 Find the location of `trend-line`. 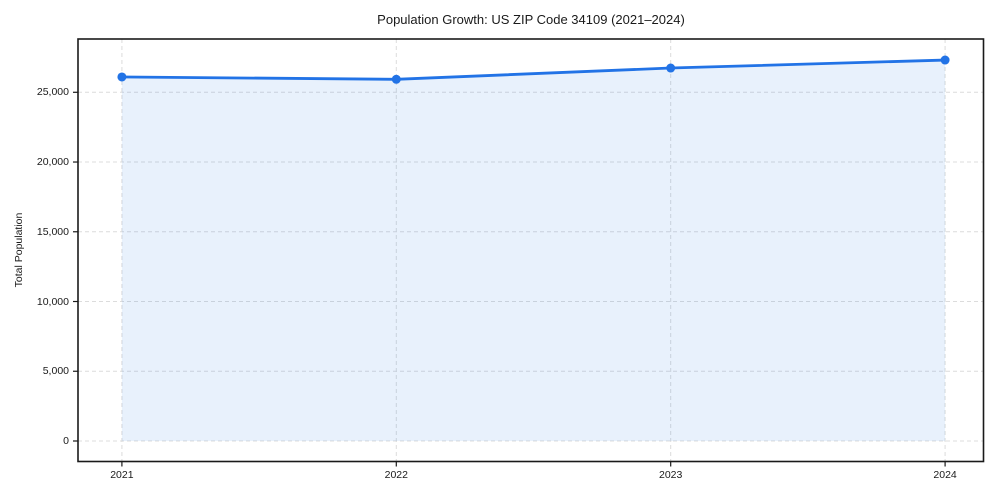

trend-line is located at coordinates (533, 69).